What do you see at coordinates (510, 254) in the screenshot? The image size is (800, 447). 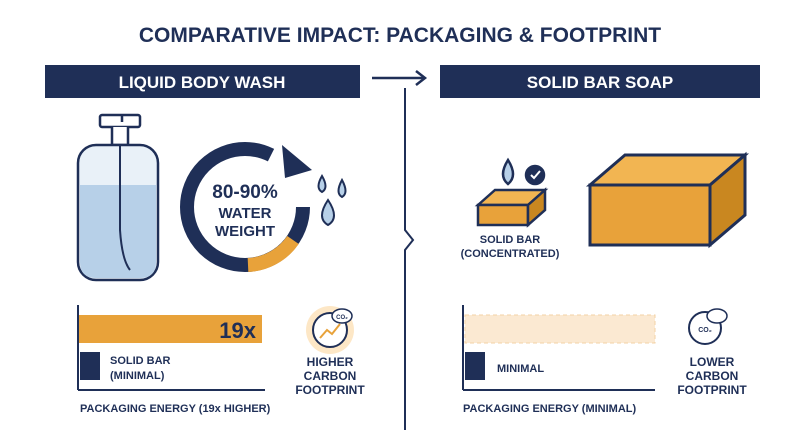 I see `product-label: (CONCENTRATED)` at bounding box center [510, 254].